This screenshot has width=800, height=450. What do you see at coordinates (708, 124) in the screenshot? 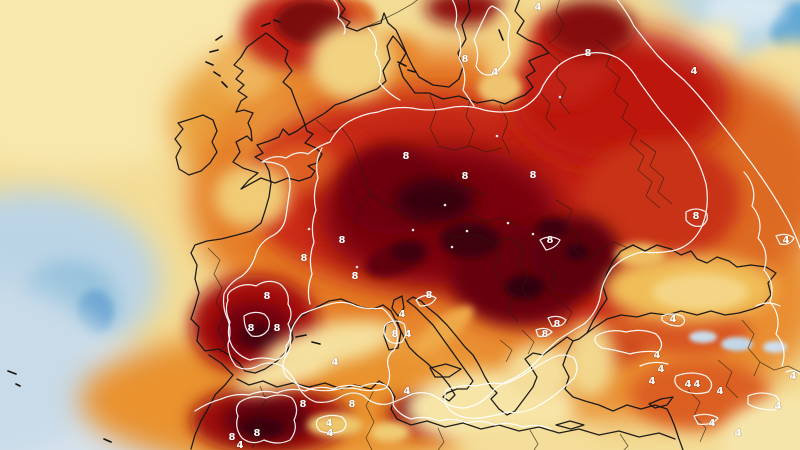
I see `contour-4-northeast` at bounding box center [708, 124].